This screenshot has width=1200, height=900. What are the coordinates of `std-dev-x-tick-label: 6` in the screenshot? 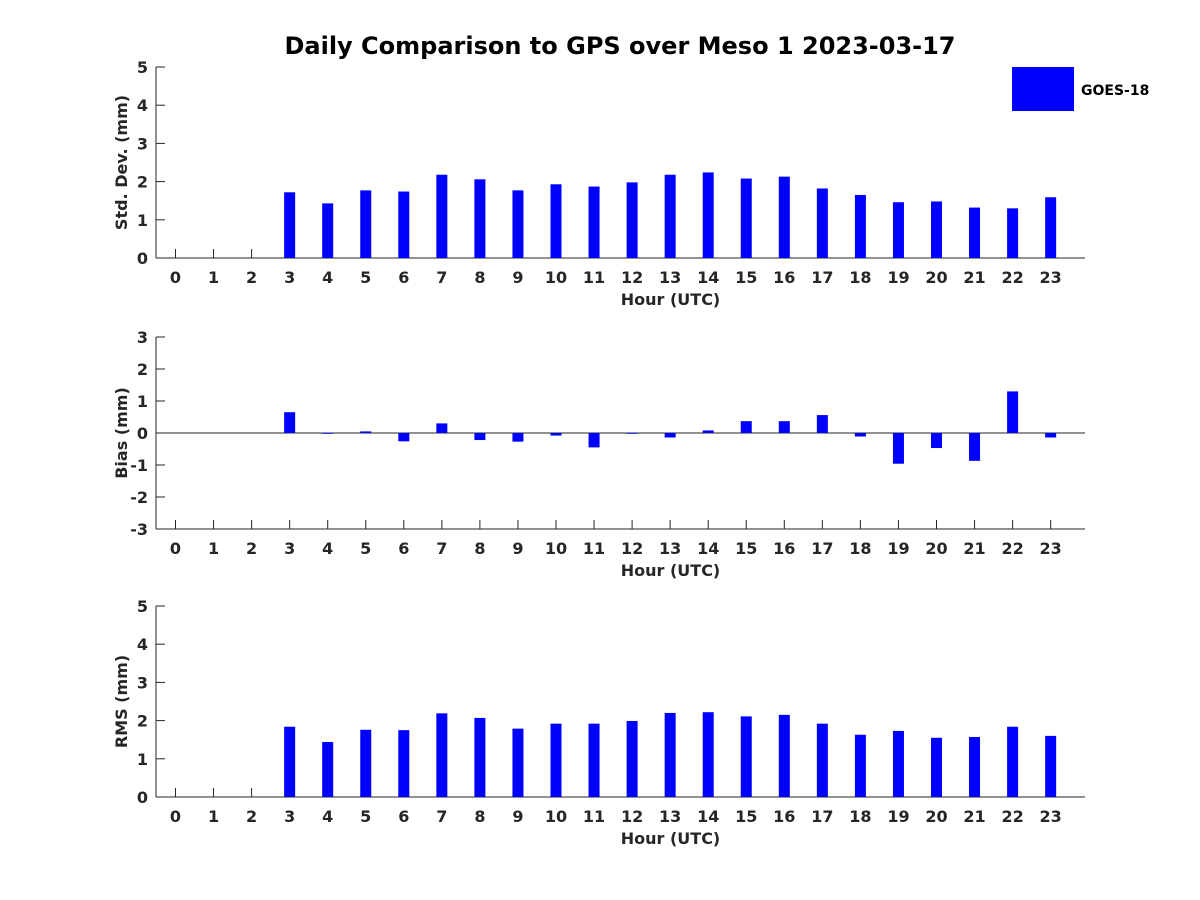 It's located at (403, 277).